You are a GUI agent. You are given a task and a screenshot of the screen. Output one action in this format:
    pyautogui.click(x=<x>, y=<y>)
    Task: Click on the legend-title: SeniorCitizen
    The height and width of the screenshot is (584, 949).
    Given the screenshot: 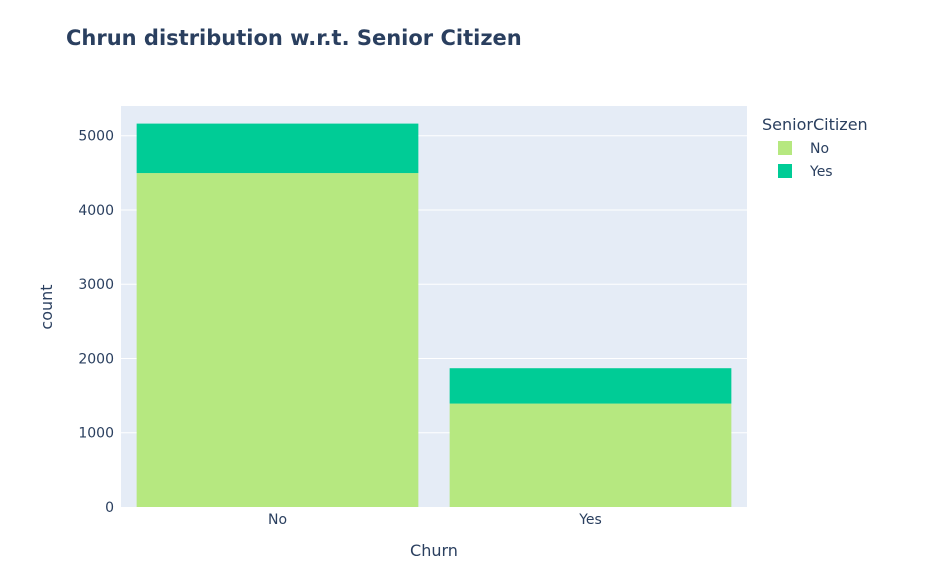 What is the action you would take?
    pyautogui.click(x=815, y=124)
    